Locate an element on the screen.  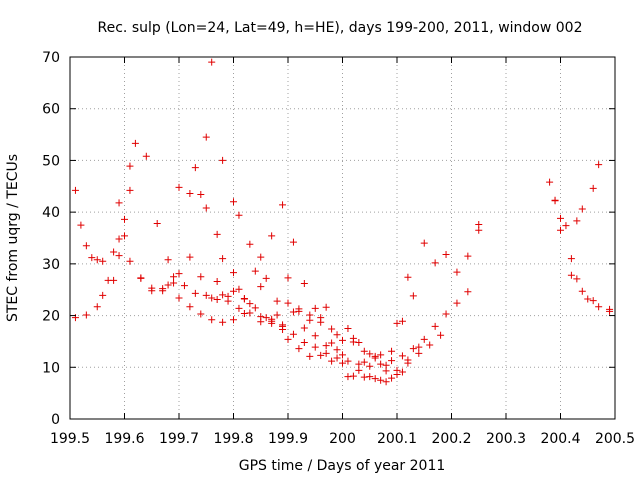
x-tick-label: 199.7 is located at coordinates (179, 439).